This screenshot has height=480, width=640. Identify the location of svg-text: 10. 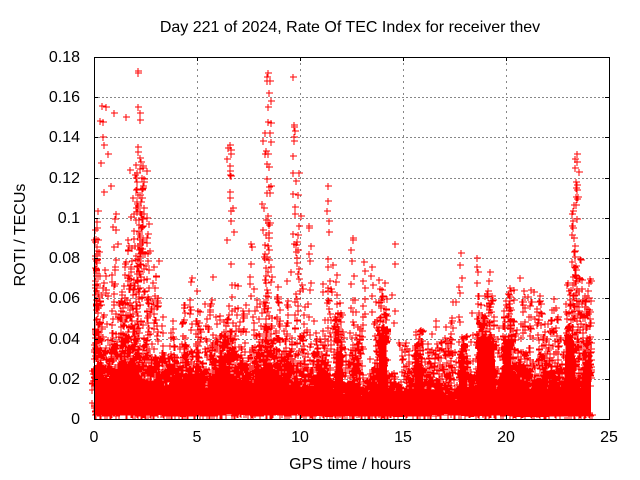
(300, 437).